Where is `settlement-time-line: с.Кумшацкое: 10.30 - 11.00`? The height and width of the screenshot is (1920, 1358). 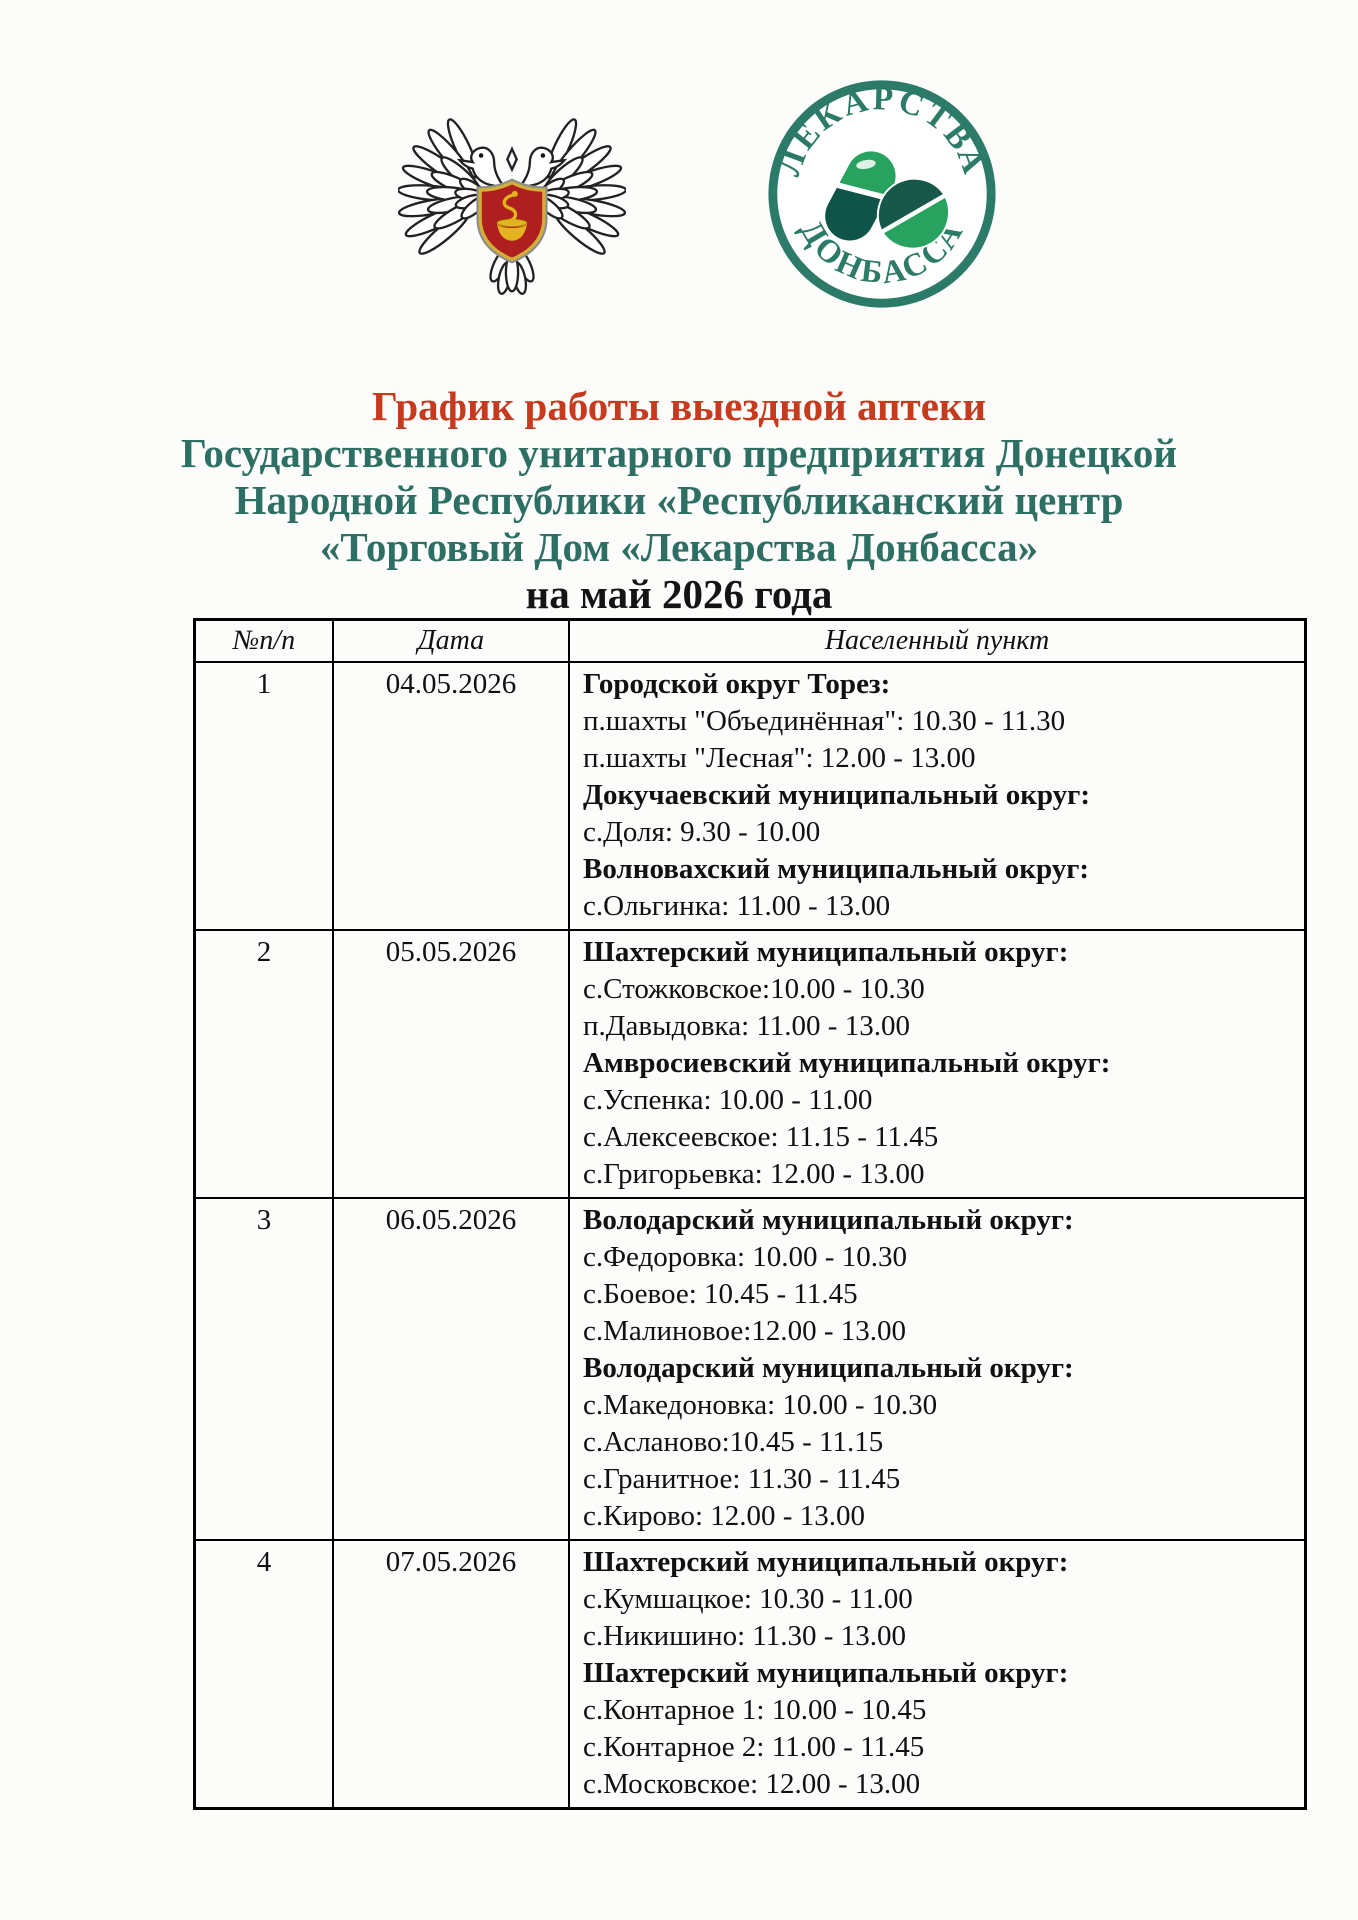 settlement-time-line: с.Кумшацкое: 10.30 - 11.00 is located at coordinates (748, 1599).